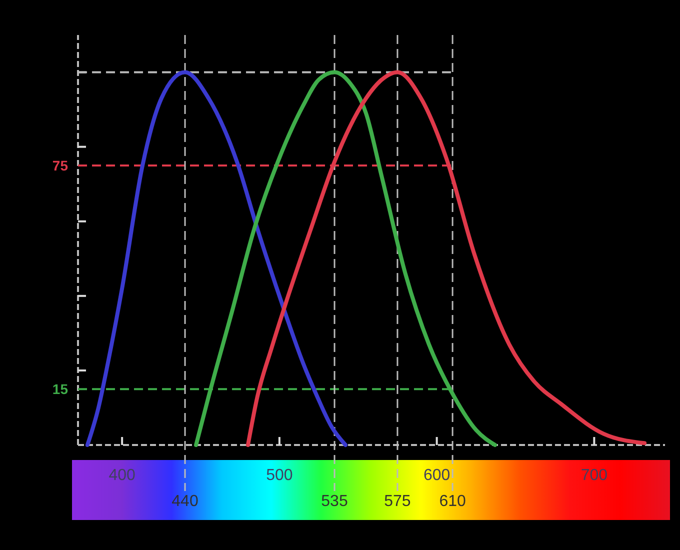  I want to click on ref-line-label: 535, so click(334, 501).